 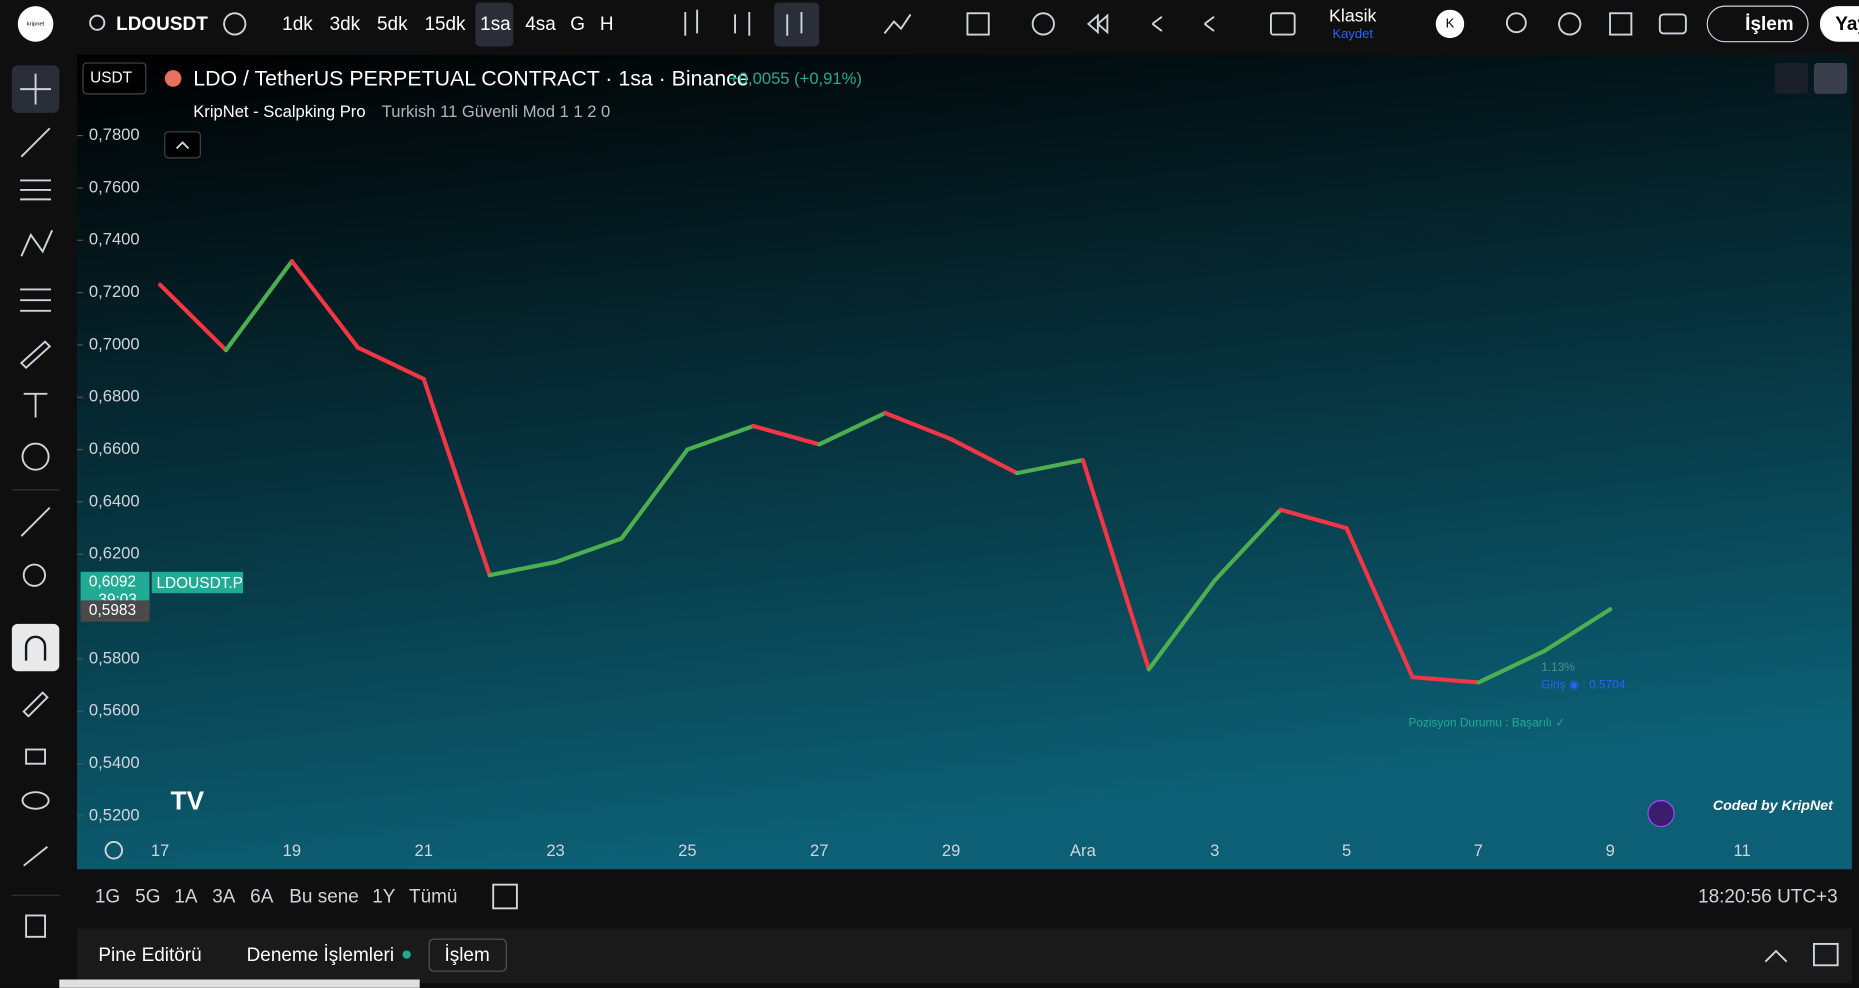 I want to click on layout-box, so click(x=1283, y=24).